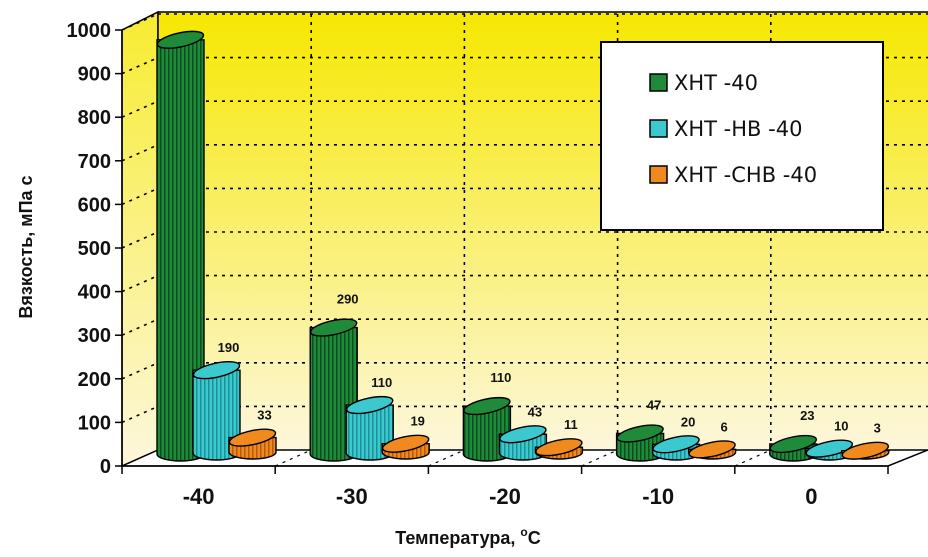 The width and height of the screenshot is (928, 557). I want to click on x-axis: -40 -30 -20 -10 0, so click(505, 487).